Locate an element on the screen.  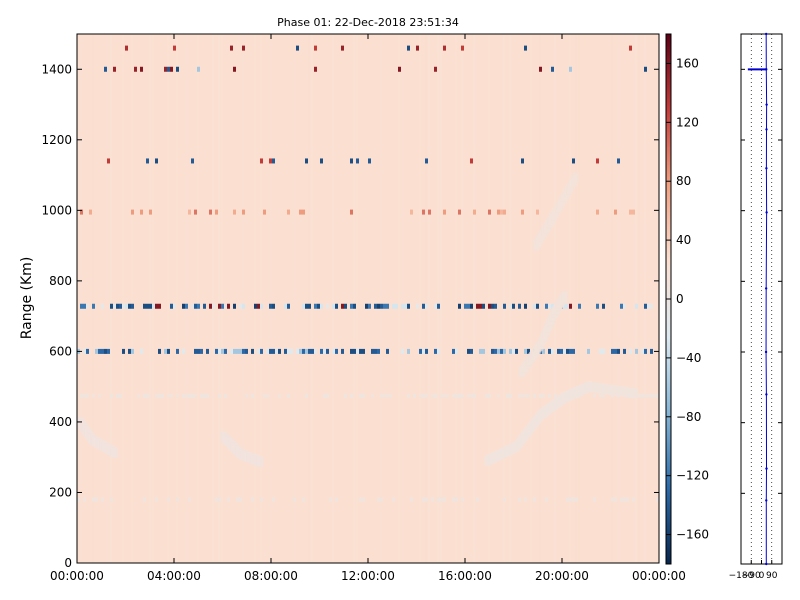
y-tick-label: 400 is located at coordinates (60, 422).